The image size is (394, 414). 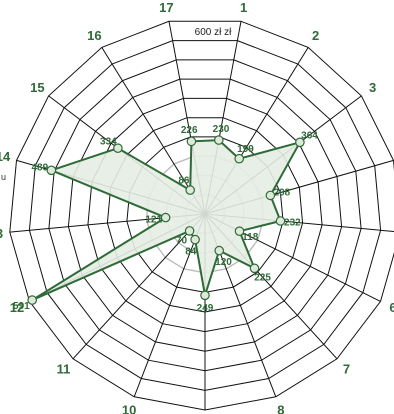 What do you see at coordinates (189, 130) in the screenshot?
I see `data-label-17: 226` at bounding box center [189, 130].